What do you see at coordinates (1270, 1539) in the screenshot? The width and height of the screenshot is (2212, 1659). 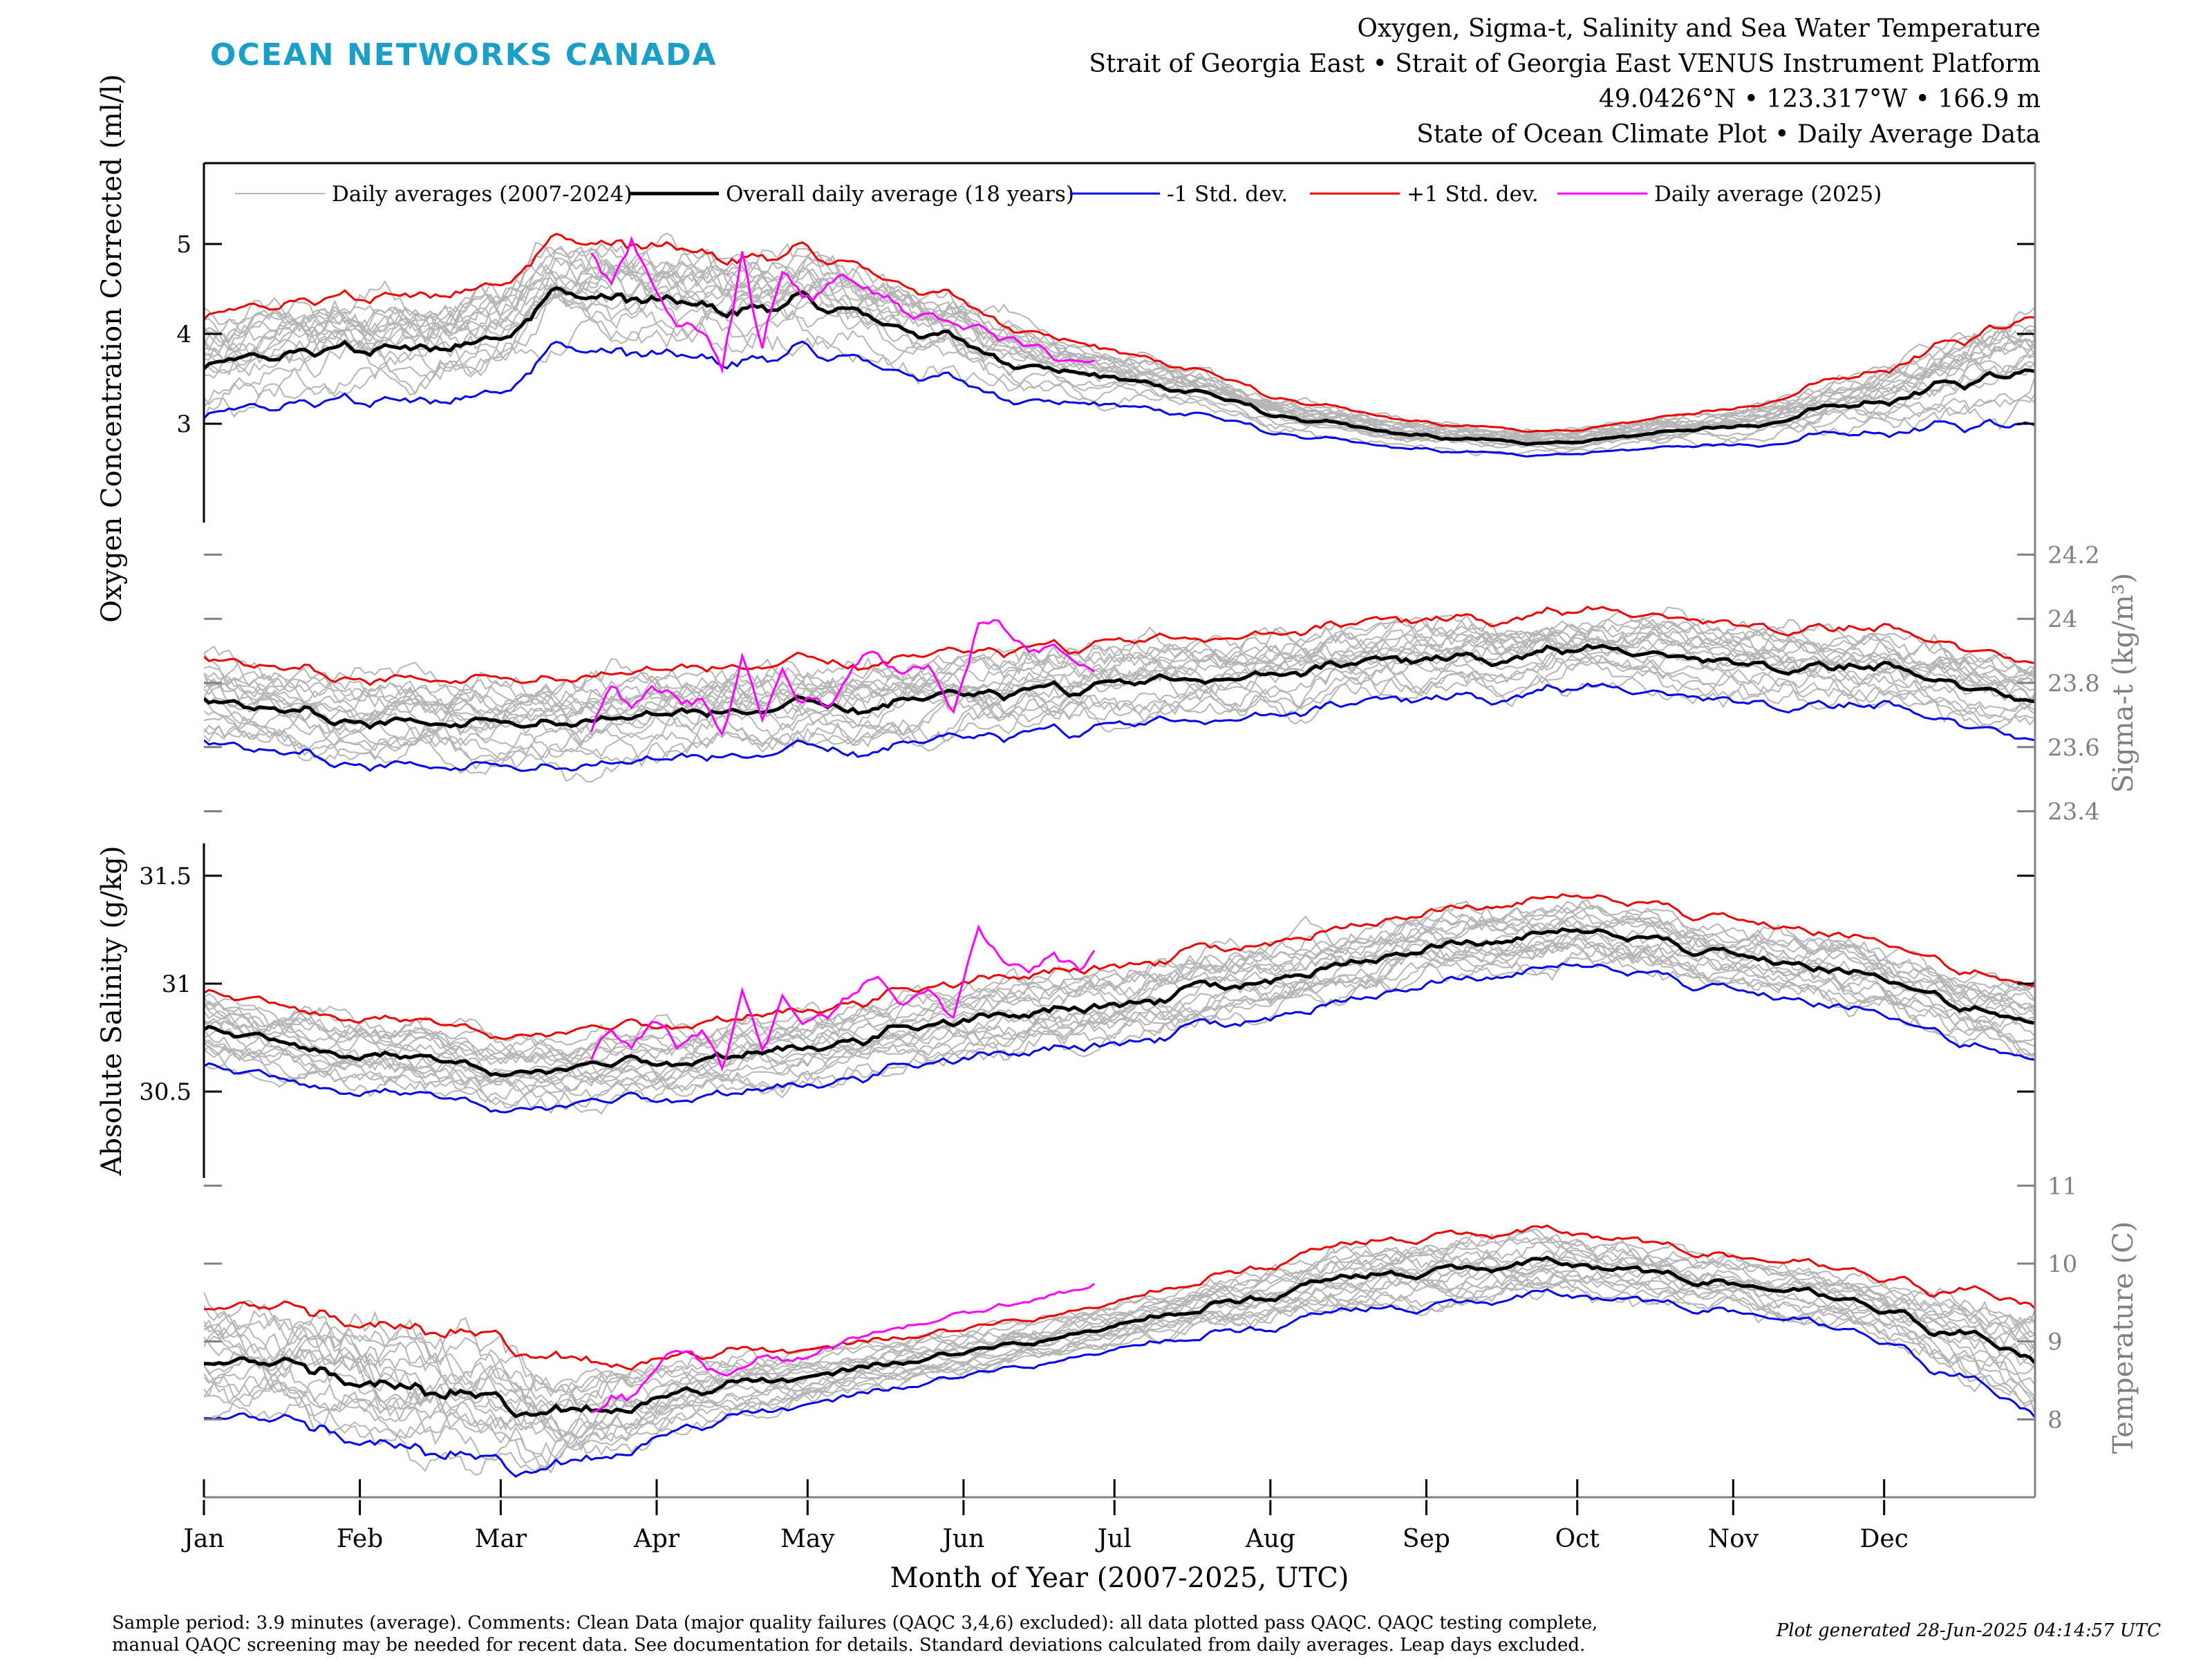 I see `x-tick-label: Aug` at bounding box center [1270, 1539].